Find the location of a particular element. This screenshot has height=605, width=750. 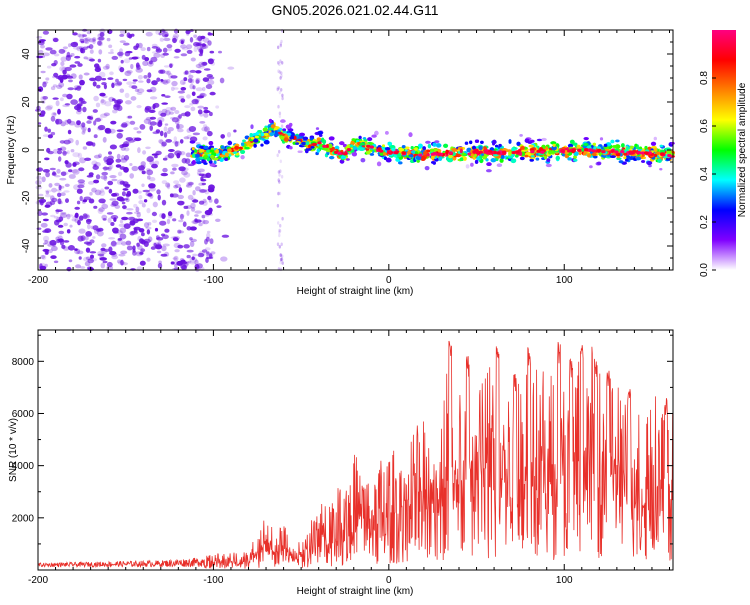

colorbar-tick-label: 0.8 is located at coordinates (704, 78).